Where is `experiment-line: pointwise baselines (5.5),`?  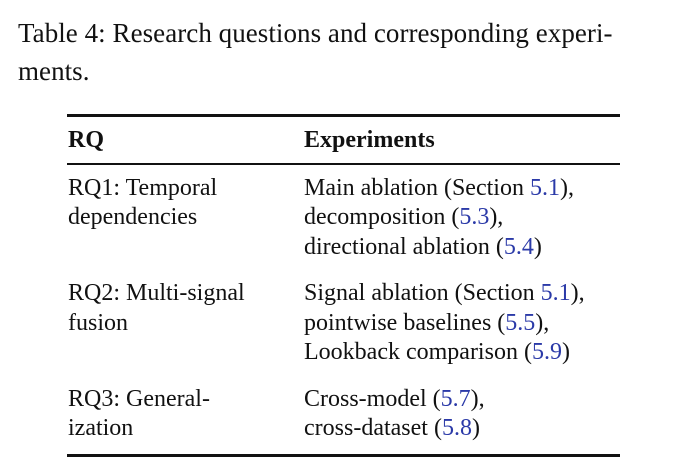
experiment-line: pointwise baselines (5.5), is located at coordinates (462, 324).